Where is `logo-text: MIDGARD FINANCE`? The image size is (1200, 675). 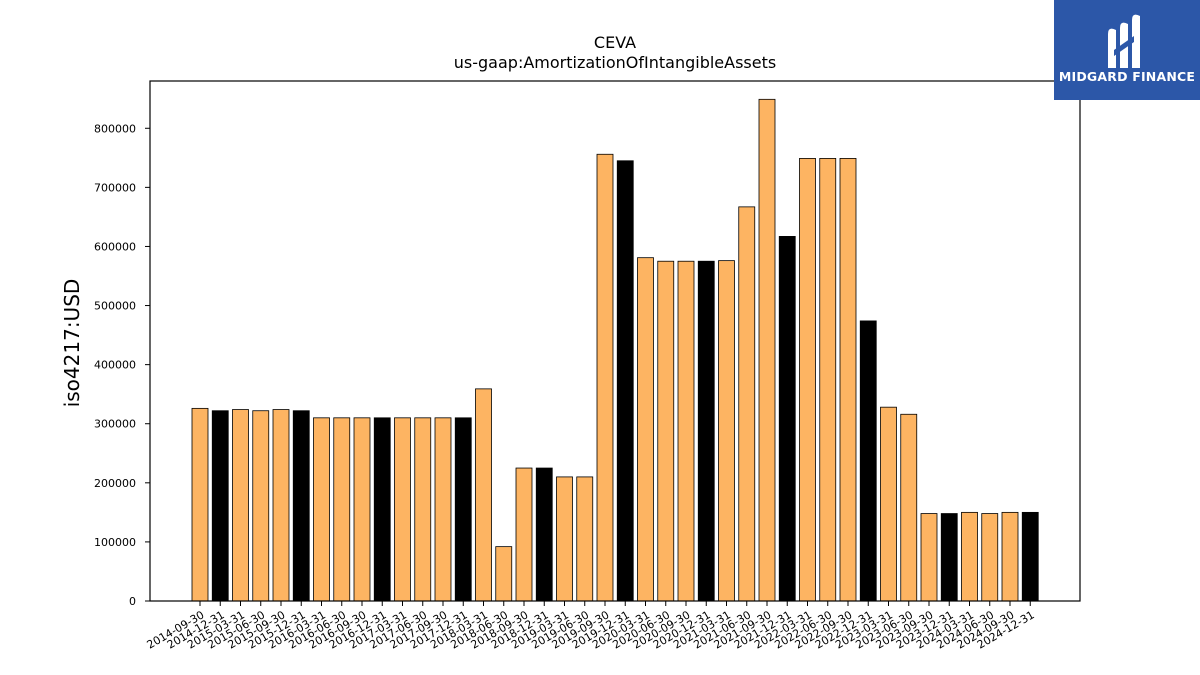
logo-text: MIDGARD FINANCE is located at coordinates (1127, 76).